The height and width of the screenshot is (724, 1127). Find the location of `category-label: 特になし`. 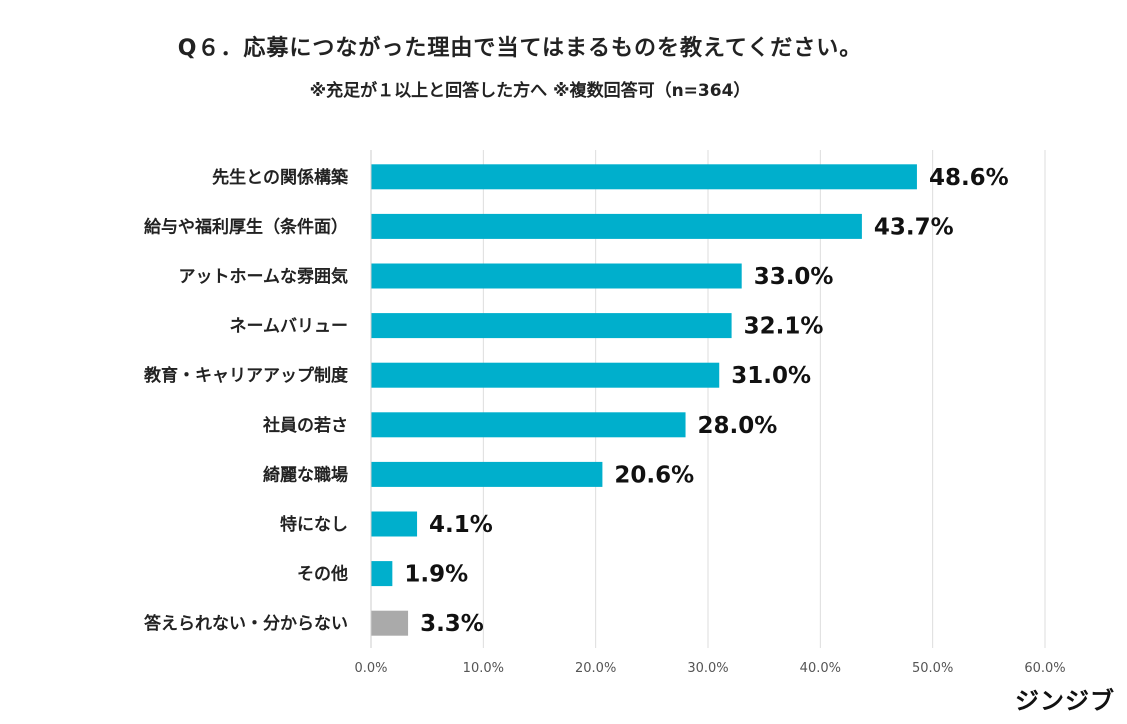

category-label: 特になし is located at coordinates (314, 524).